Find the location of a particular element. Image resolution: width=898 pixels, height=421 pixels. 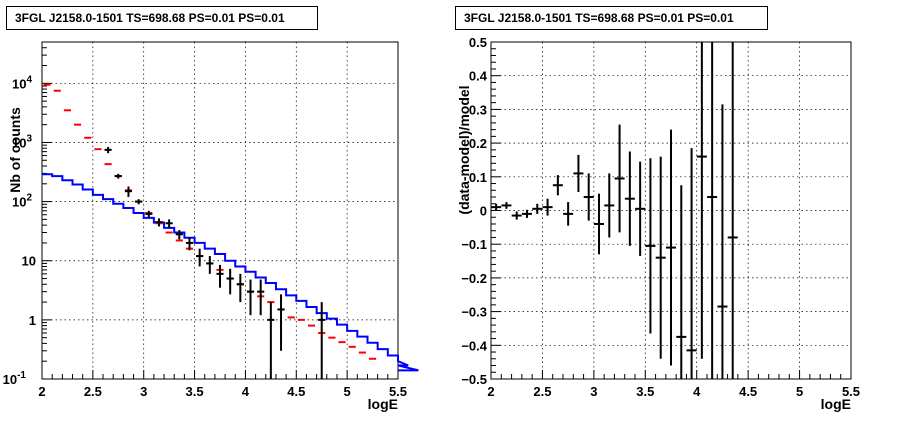

right-y-tick-label: −0.4 is located at coordinates (474, 345).